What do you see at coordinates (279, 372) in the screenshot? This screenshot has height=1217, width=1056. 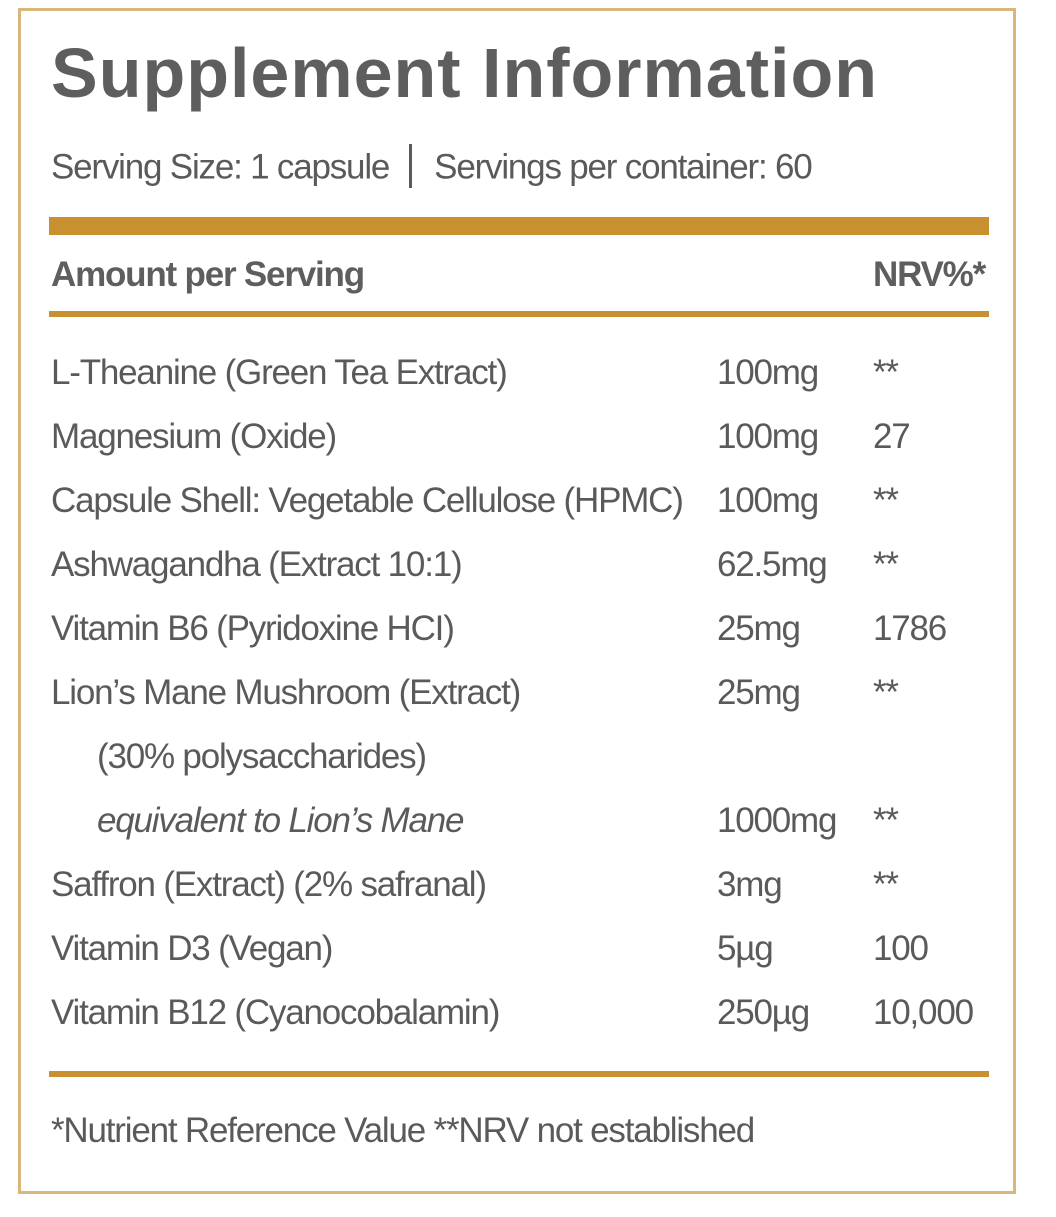 I see `ingredient-name: L-Theanine (Green Tea Extract)` at bounding box center [279, 372].